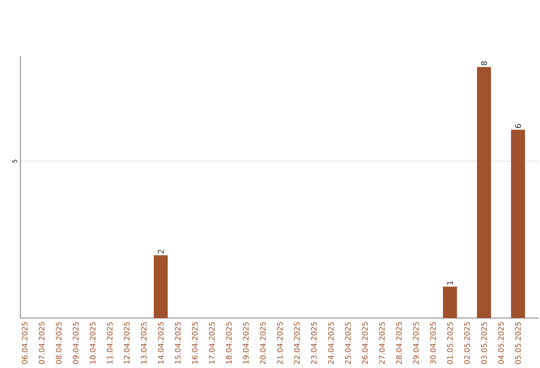 This screenshot has height=368, width=540. Describe the element at coordinates (518, 126) in the screenshot. I see `data-label: 6` at that location.